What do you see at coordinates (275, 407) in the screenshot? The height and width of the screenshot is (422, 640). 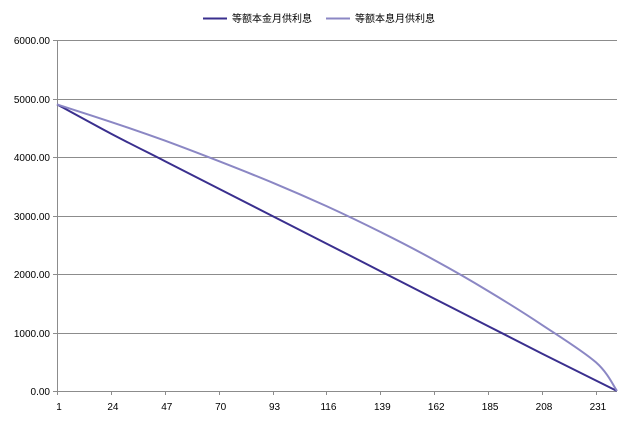 I see `x-tick-label: 93` at bounding box center [275, 407].